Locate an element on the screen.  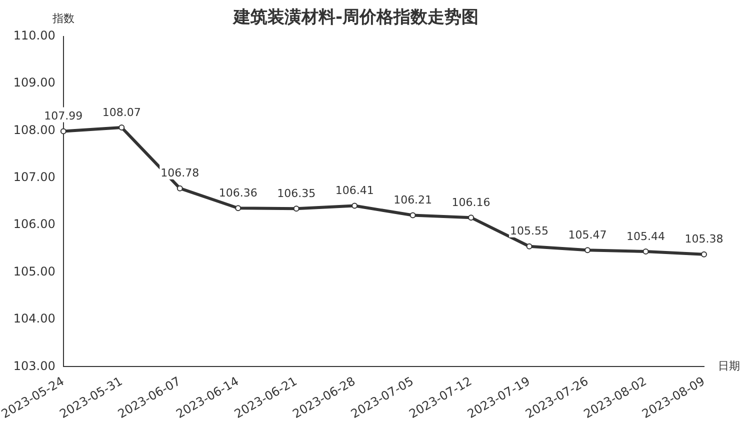
y-tick-label: 104.00 is located at coordinates (34, 319).